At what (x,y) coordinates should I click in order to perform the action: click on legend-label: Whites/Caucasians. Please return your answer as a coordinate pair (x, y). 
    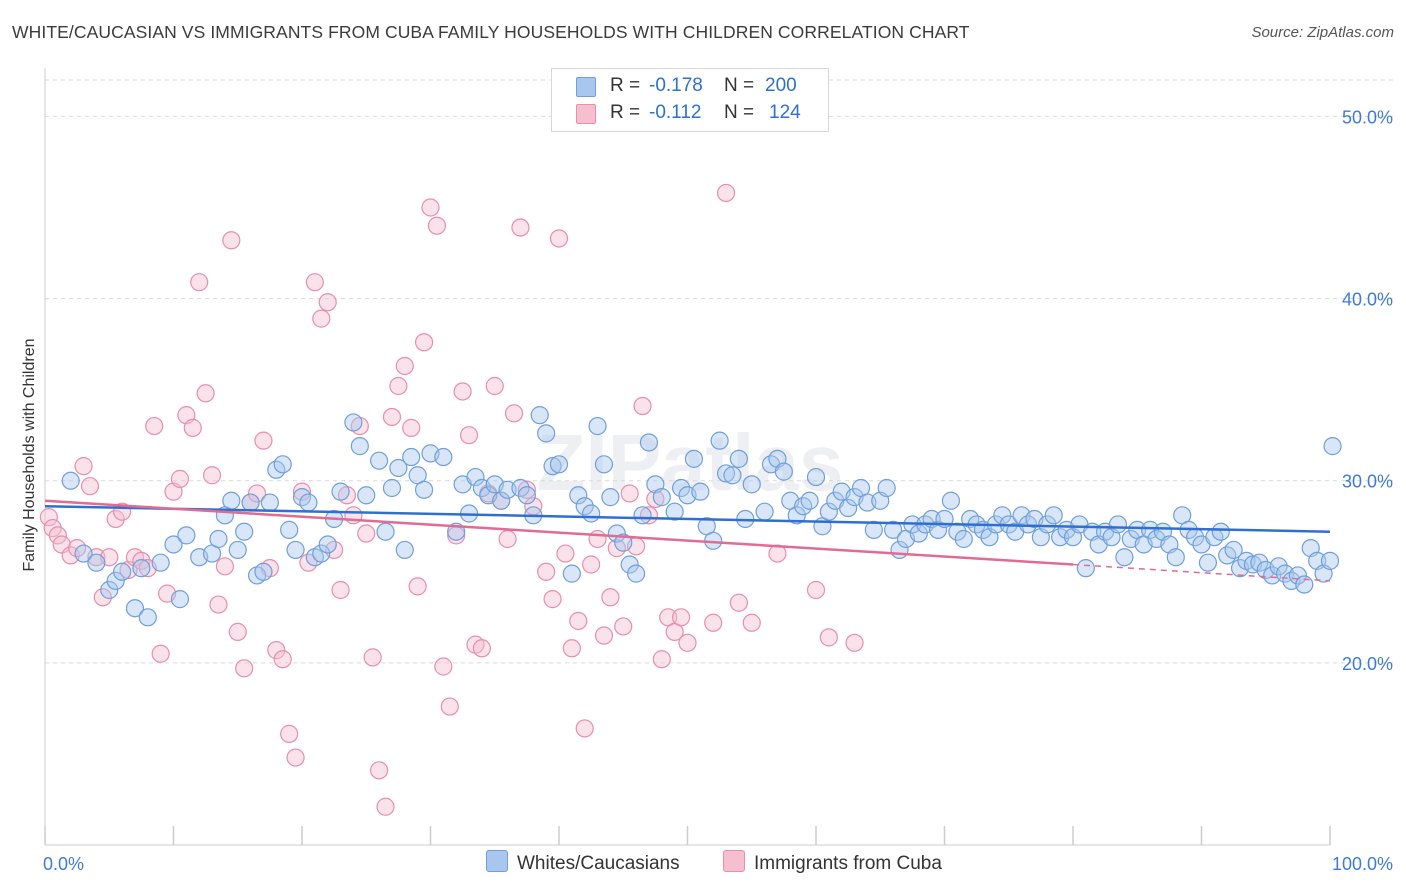
    Looking at the image, I should click on (598, 863).